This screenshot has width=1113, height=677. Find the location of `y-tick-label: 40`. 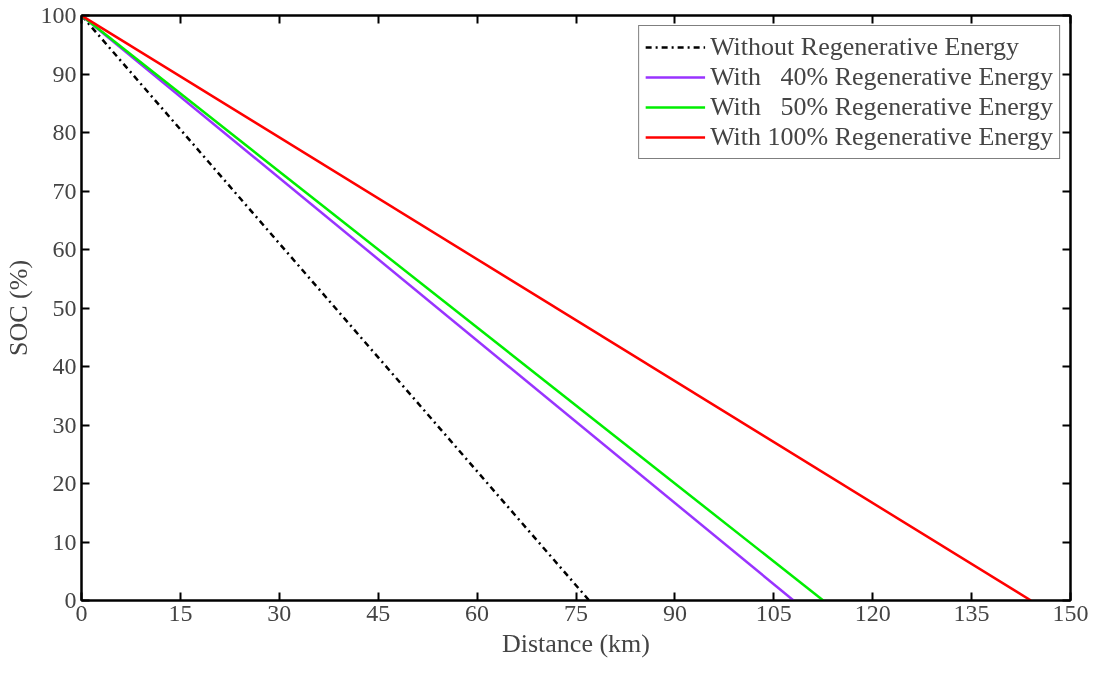

y-tick-label: 40 is located at coordinates (64, 366).